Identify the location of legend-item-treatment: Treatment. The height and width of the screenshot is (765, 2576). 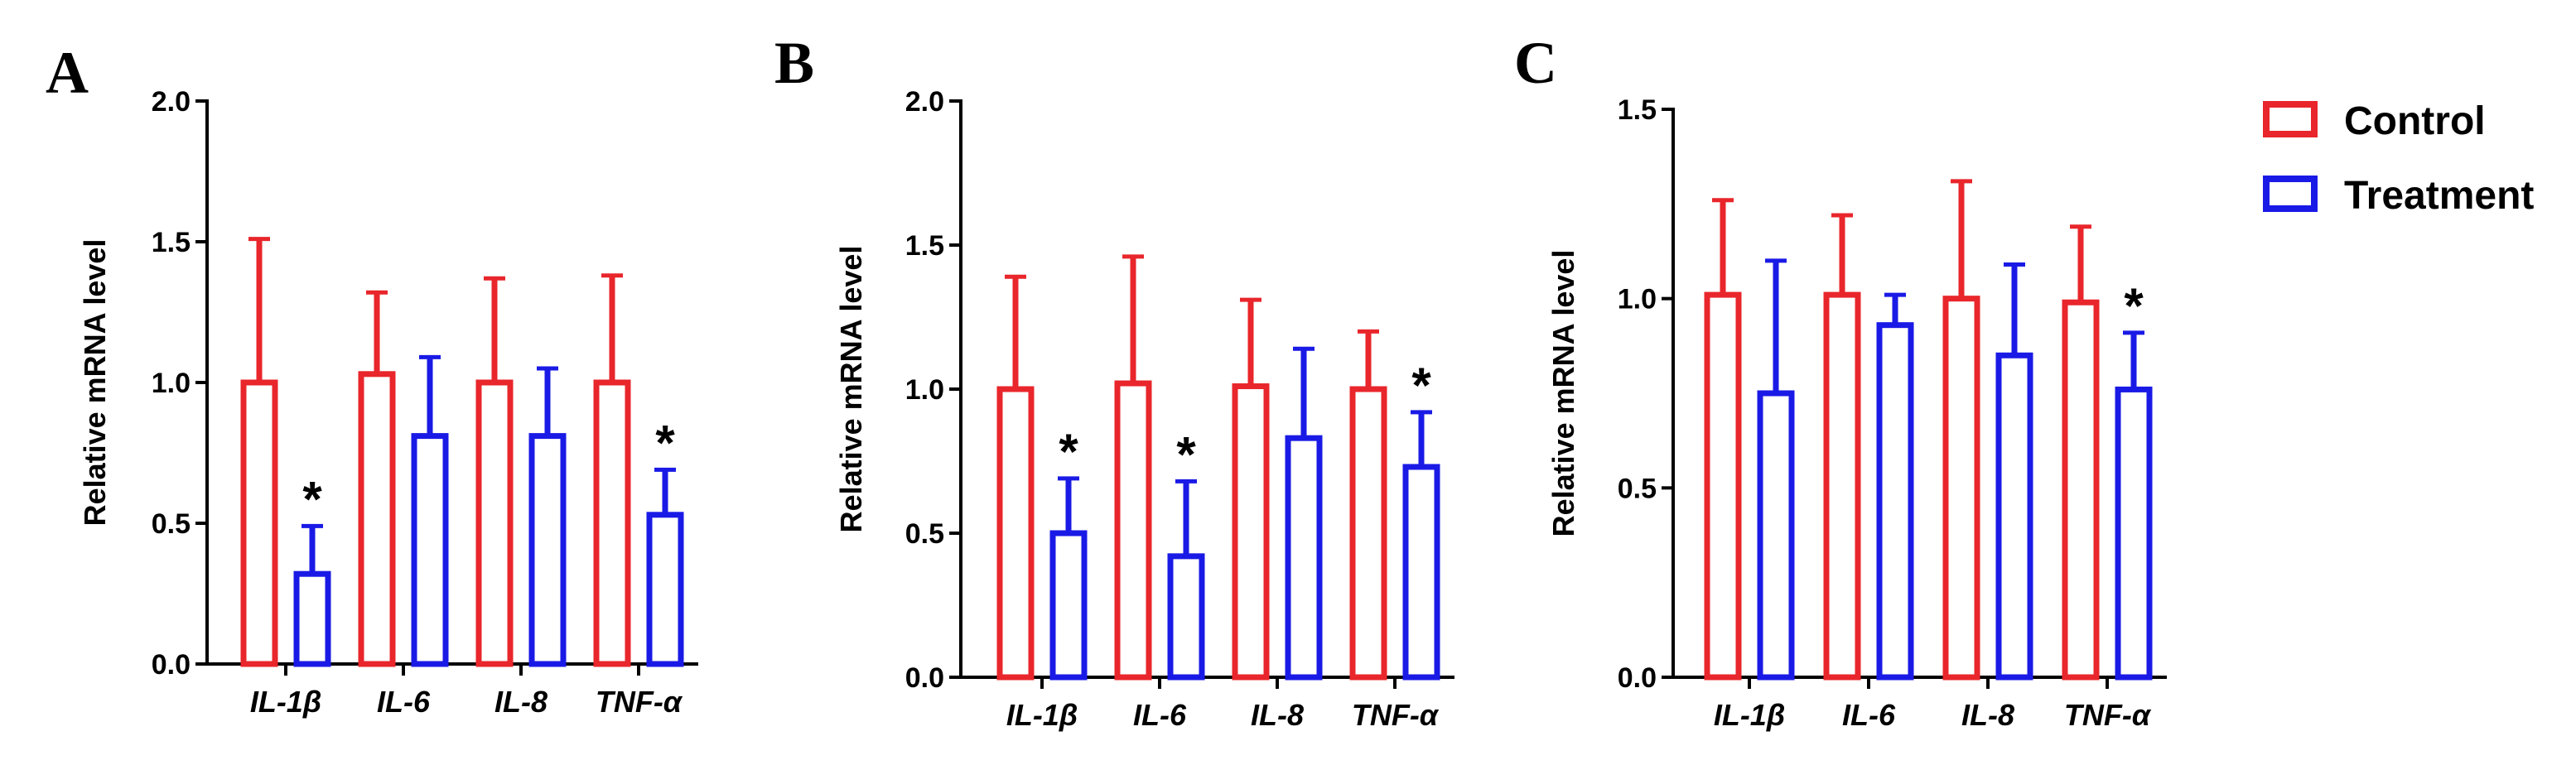
(2398, 196).